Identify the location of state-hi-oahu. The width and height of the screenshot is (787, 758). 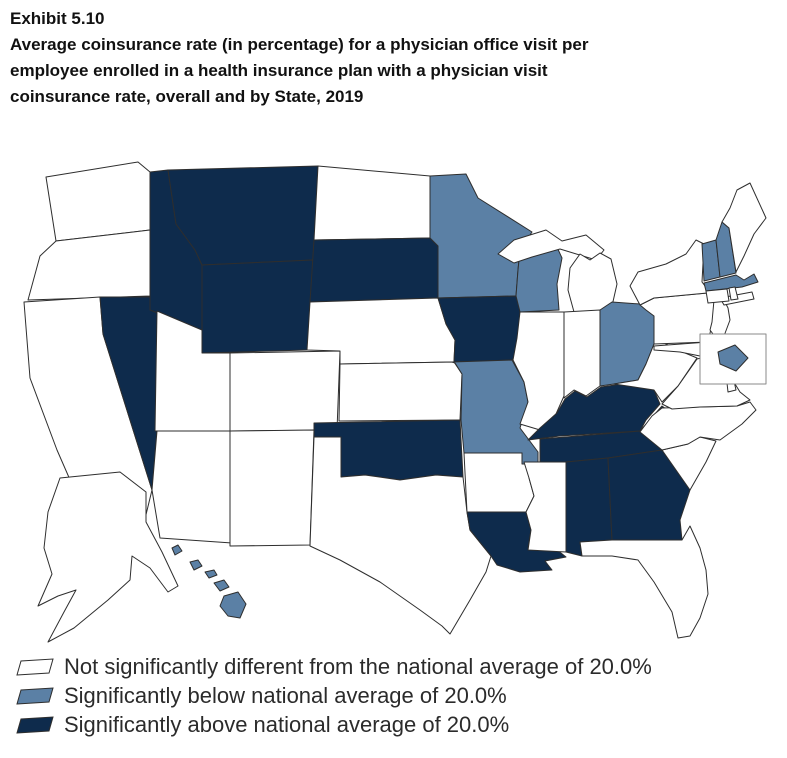
(196, 565).